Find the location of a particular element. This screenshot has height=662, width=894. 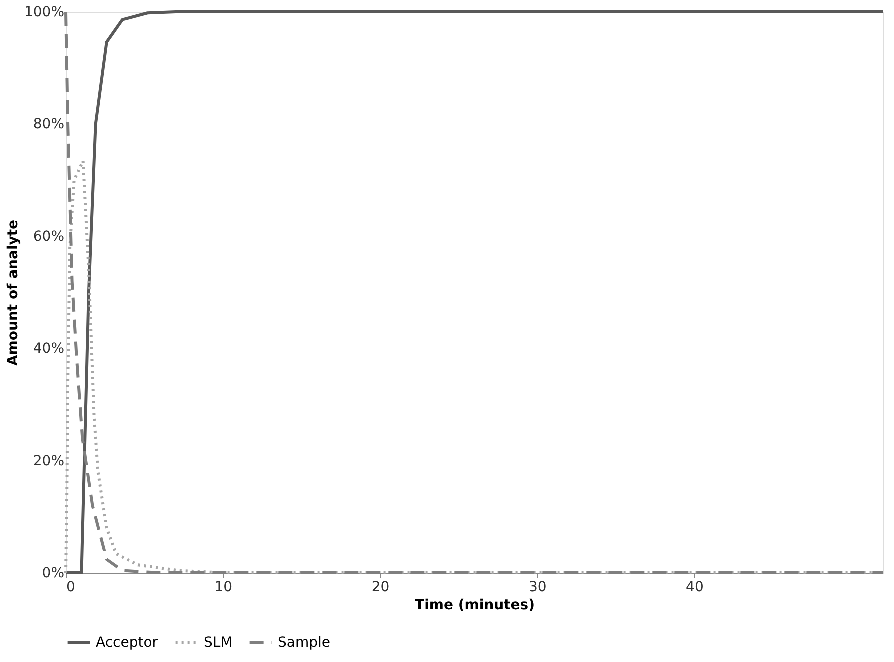

x-tick-label: 30 is located at coordinates (537, 588).